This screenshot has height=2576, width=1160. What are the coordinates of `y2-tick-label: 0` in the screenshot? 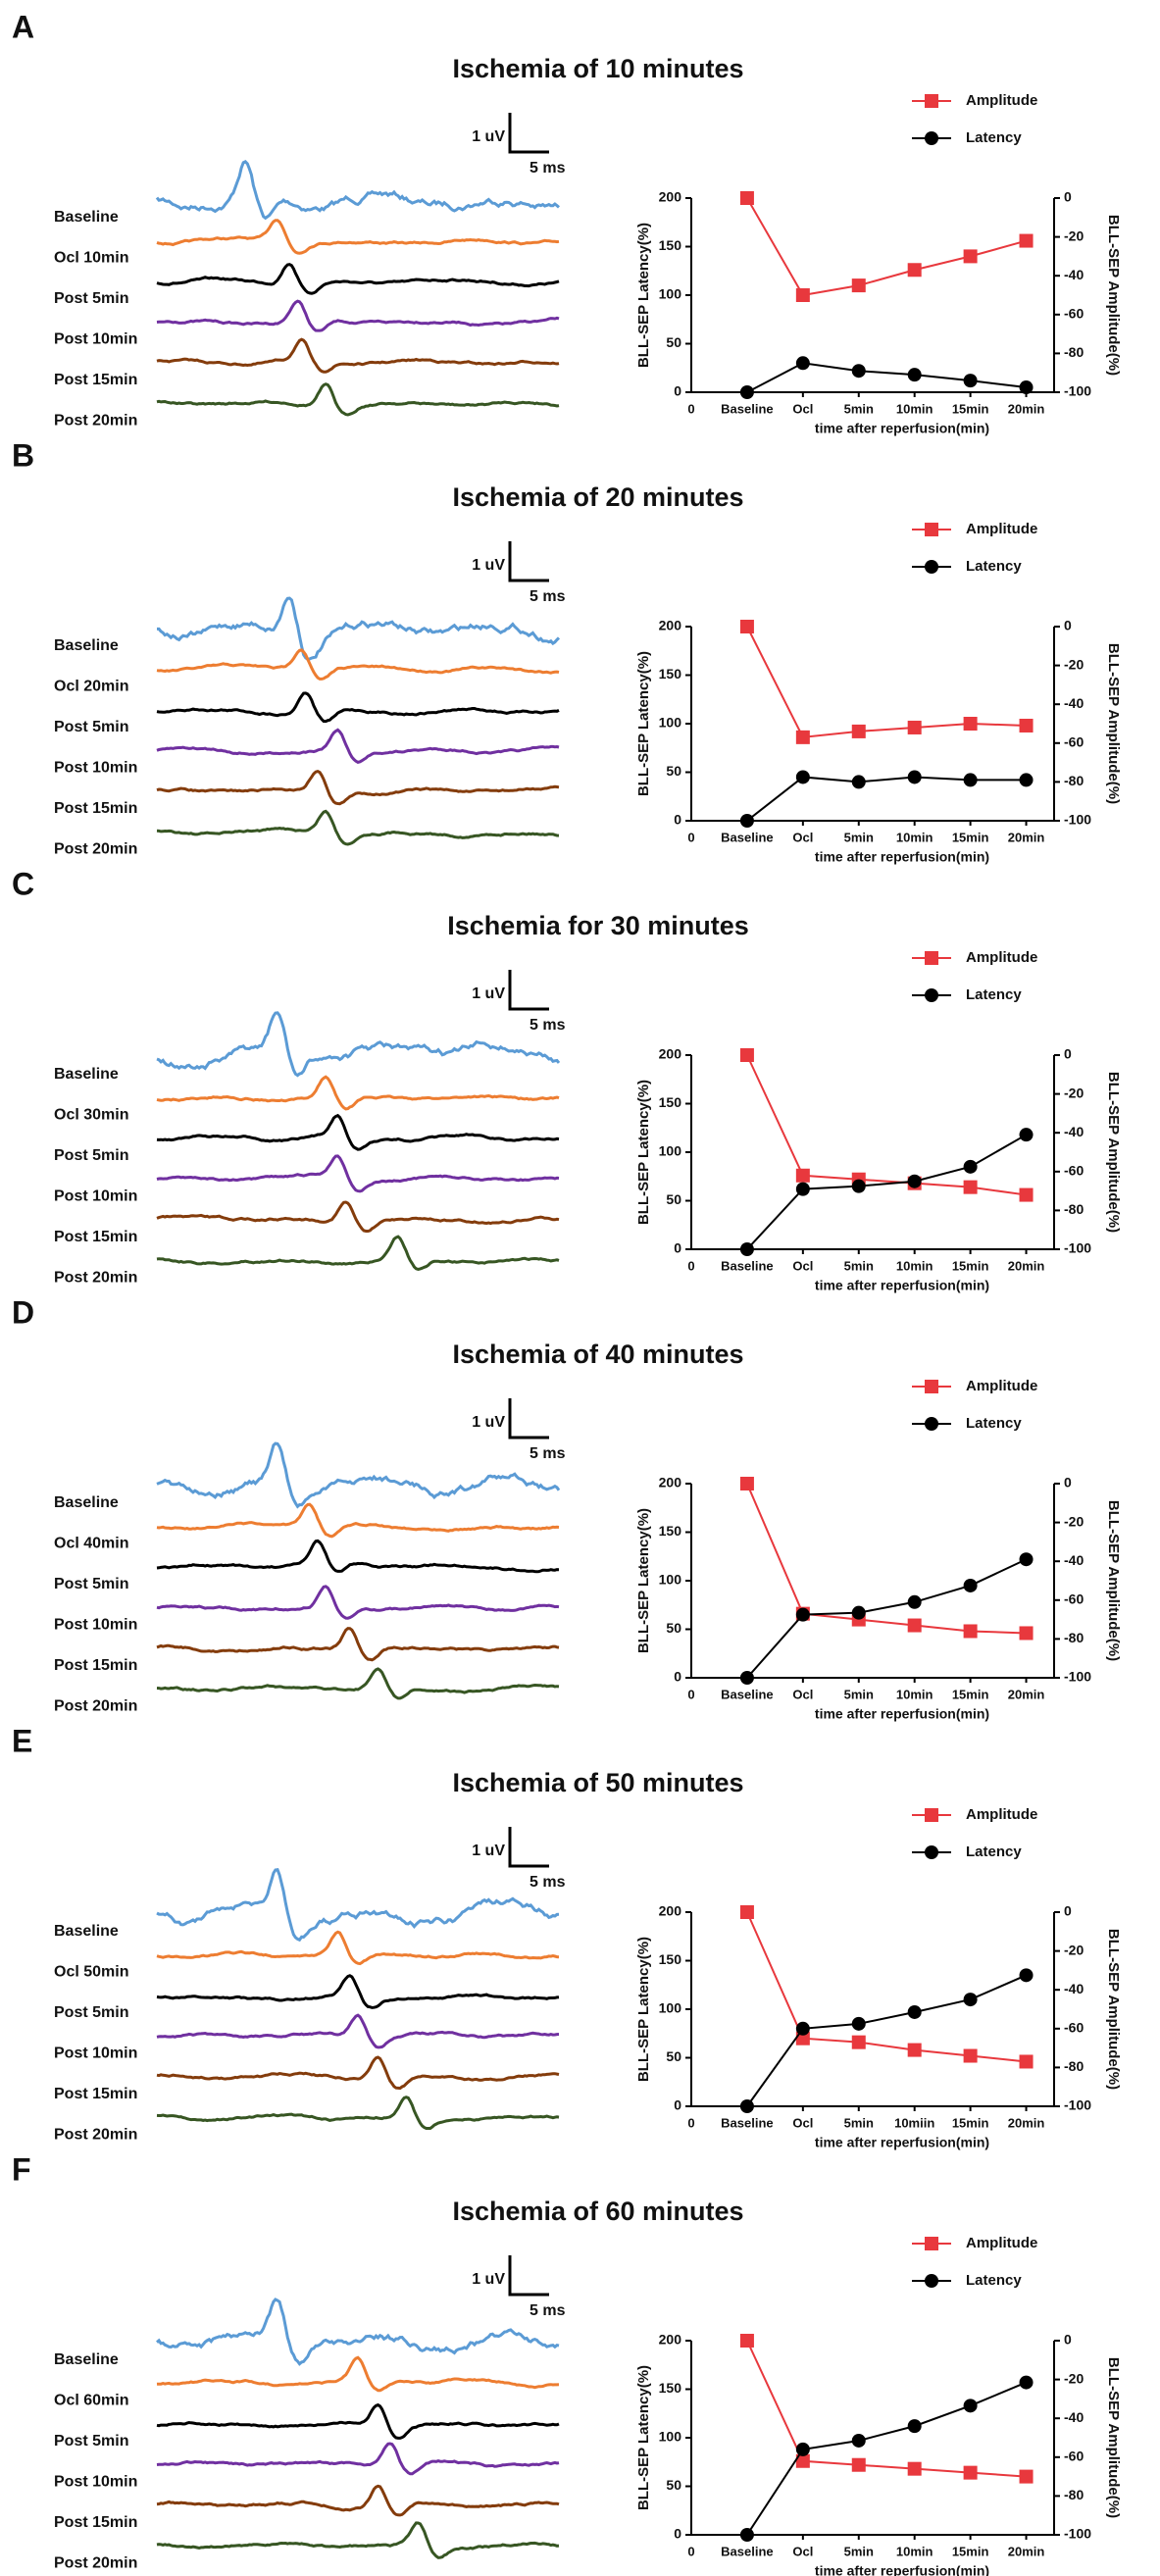 It's located at (1068, 197).